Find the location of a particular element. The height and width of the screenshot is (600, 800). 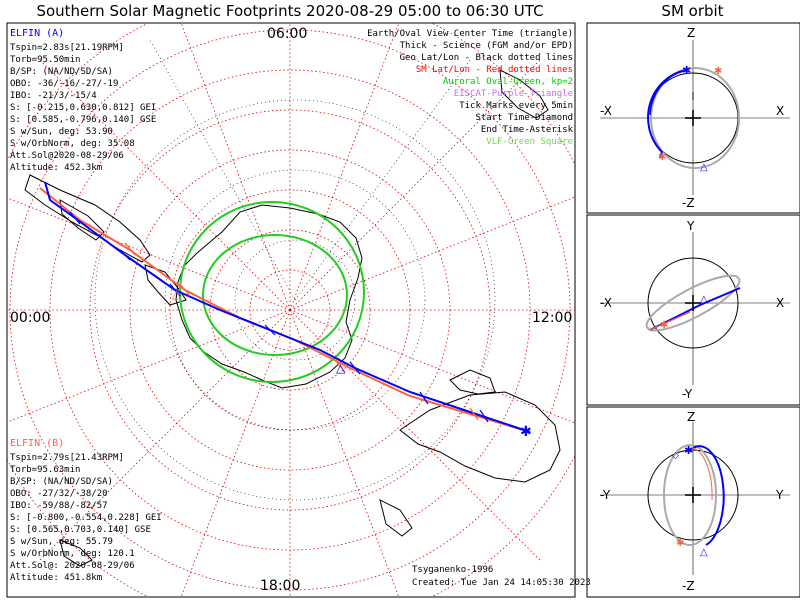

sm-xz-left-label: -X is located at coordinates (606, 111).